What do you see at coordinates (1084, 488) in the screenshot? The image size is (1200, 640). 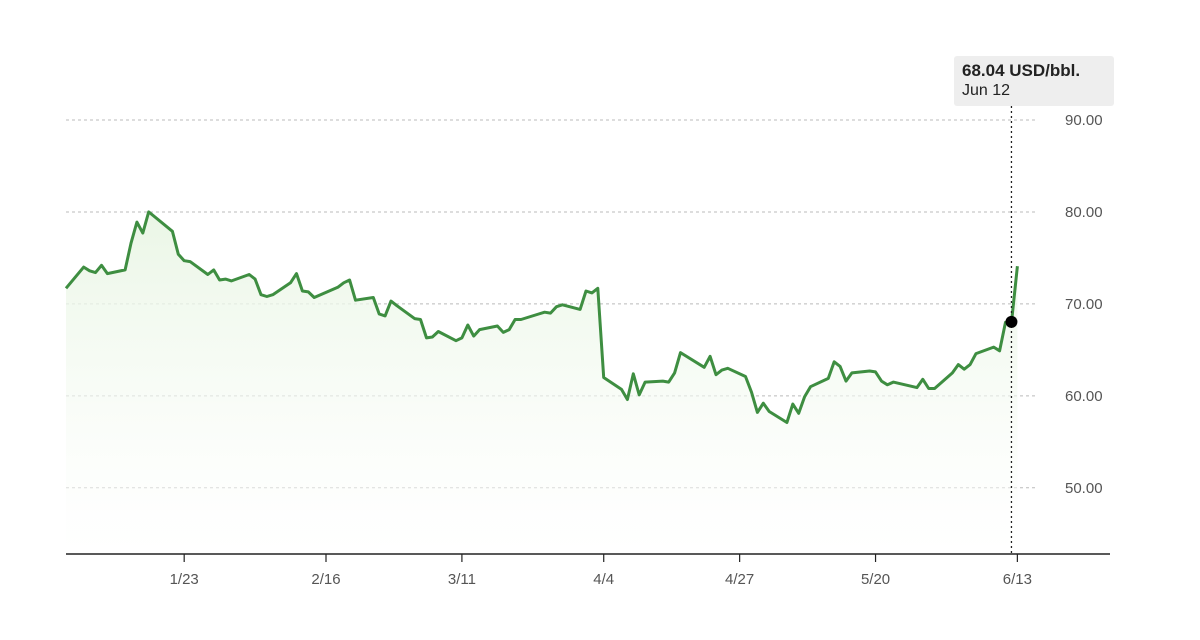 I see `y-tick-label: 50.00` at bounding box center [1084, 488].